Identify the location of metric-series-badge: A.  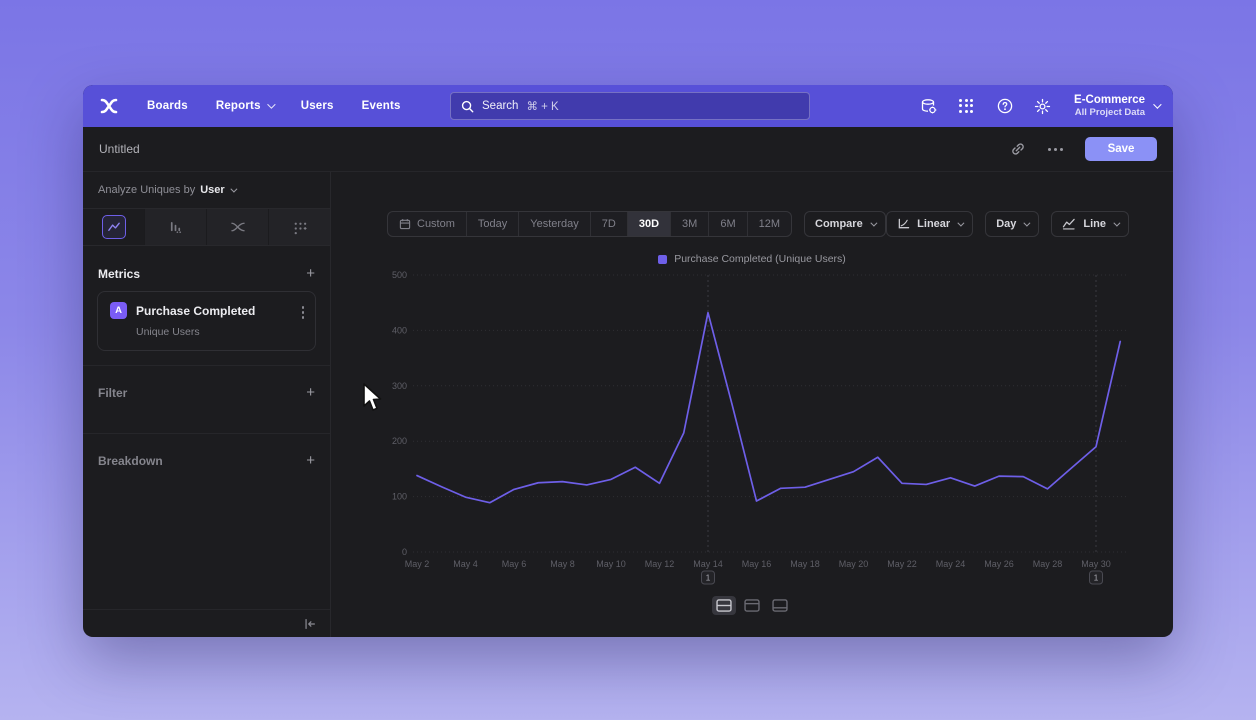
(118, 310).